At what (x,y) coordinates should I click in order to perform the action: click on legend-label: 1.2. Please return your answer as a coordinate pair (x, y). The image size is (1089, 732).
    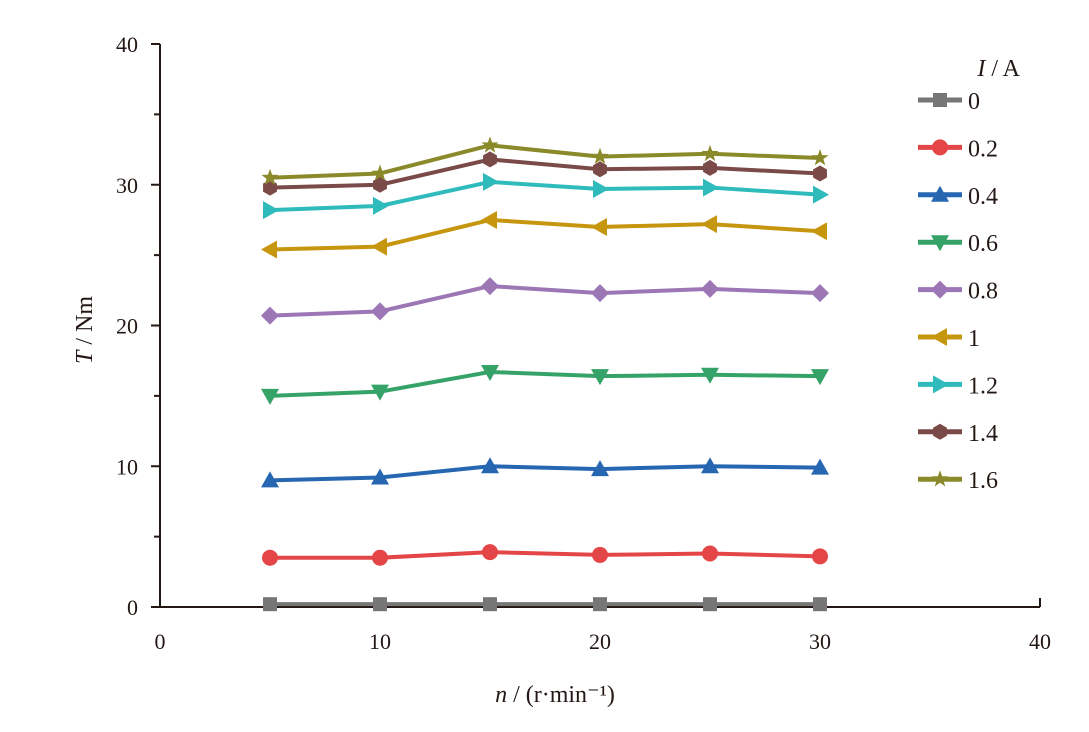
    Looking at the image, I should click on (983, 386).